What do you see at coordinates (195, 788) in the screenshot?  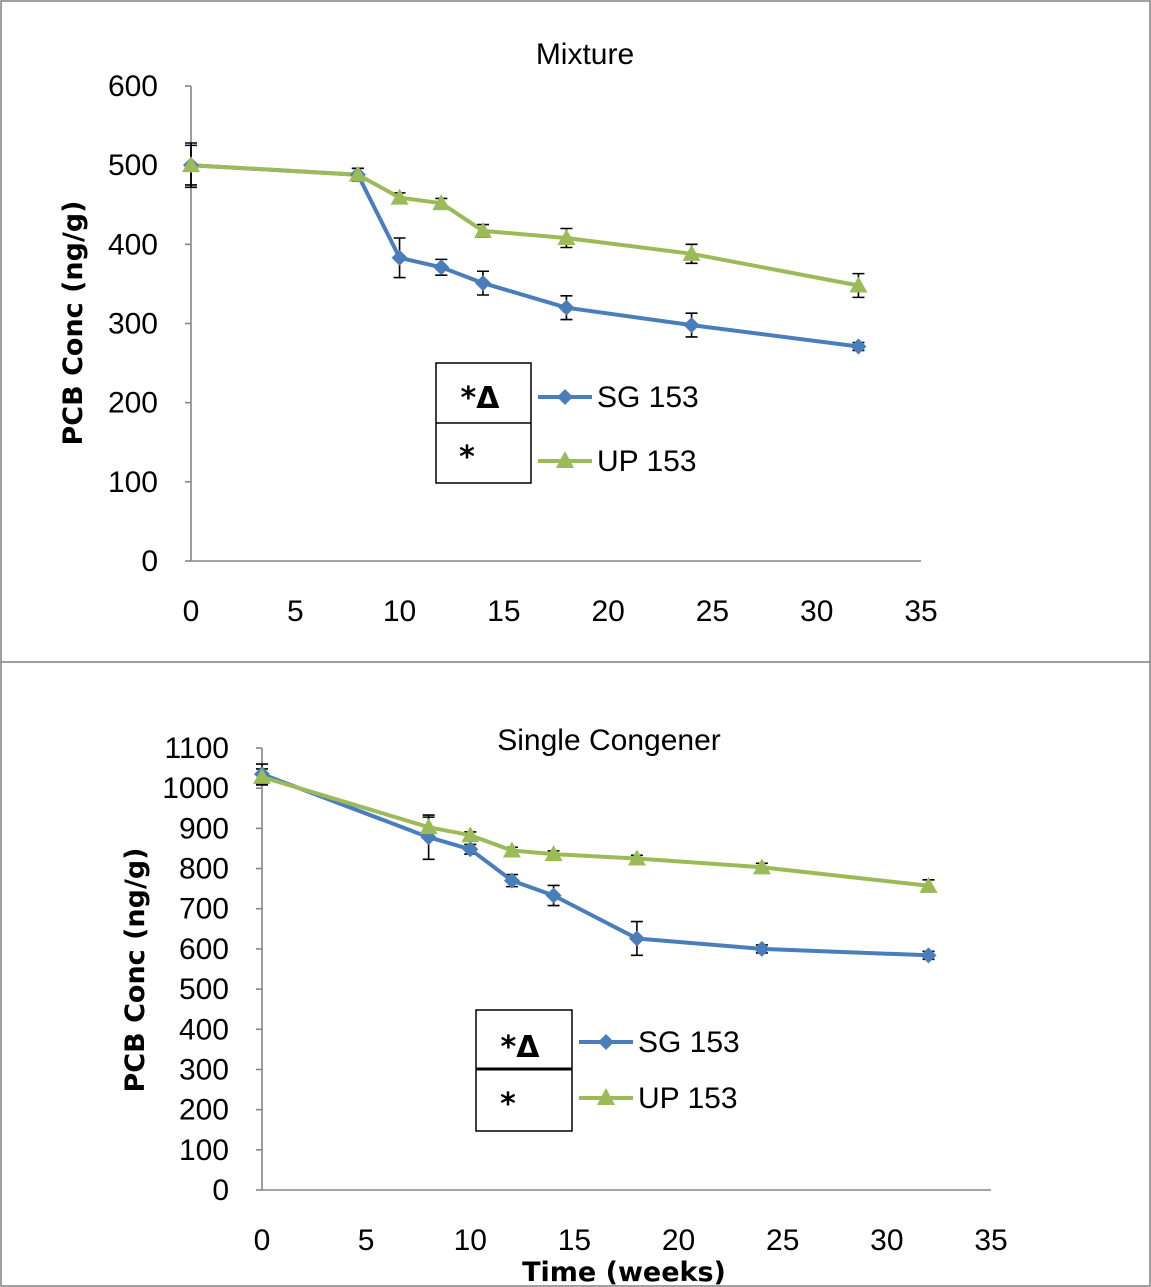 I see `y-tick-label: 1000` at bounding box center [195, 788].